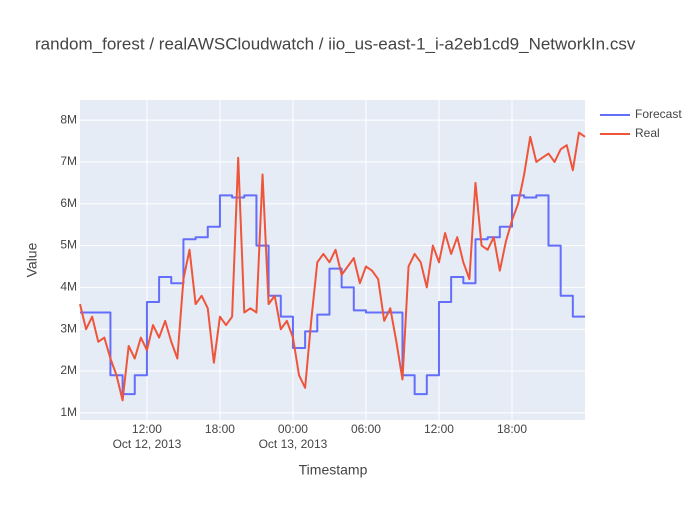 The width and height of the screenshot is (700, 505). What do you see at coordinates (68, 370) in the screenshot?
I see `y-tick-label: 2M` at bounding box center [68, 370].